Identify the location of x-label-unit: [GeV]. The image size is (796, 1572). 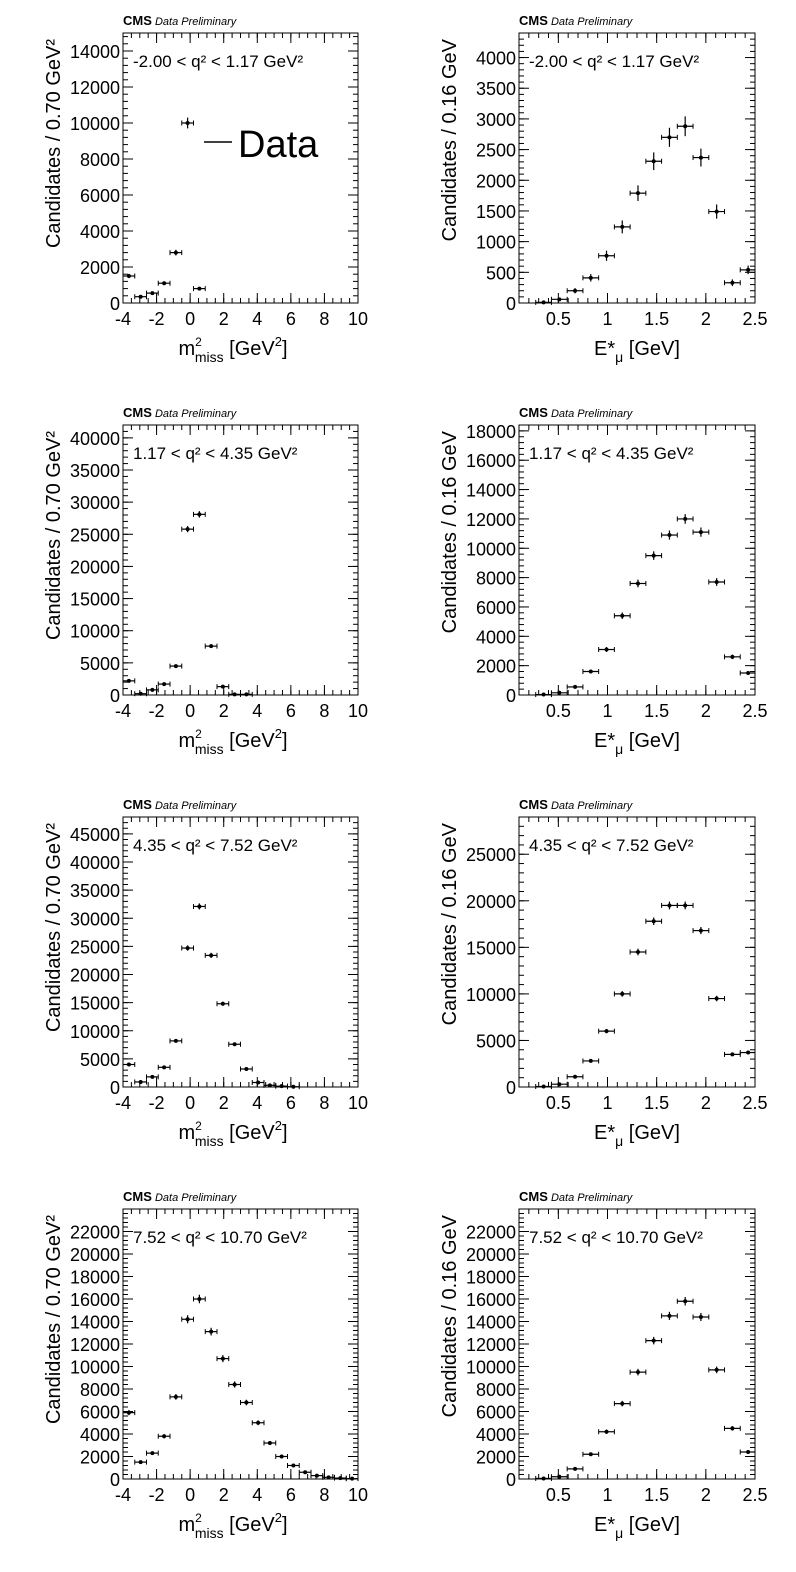
(651, 349).